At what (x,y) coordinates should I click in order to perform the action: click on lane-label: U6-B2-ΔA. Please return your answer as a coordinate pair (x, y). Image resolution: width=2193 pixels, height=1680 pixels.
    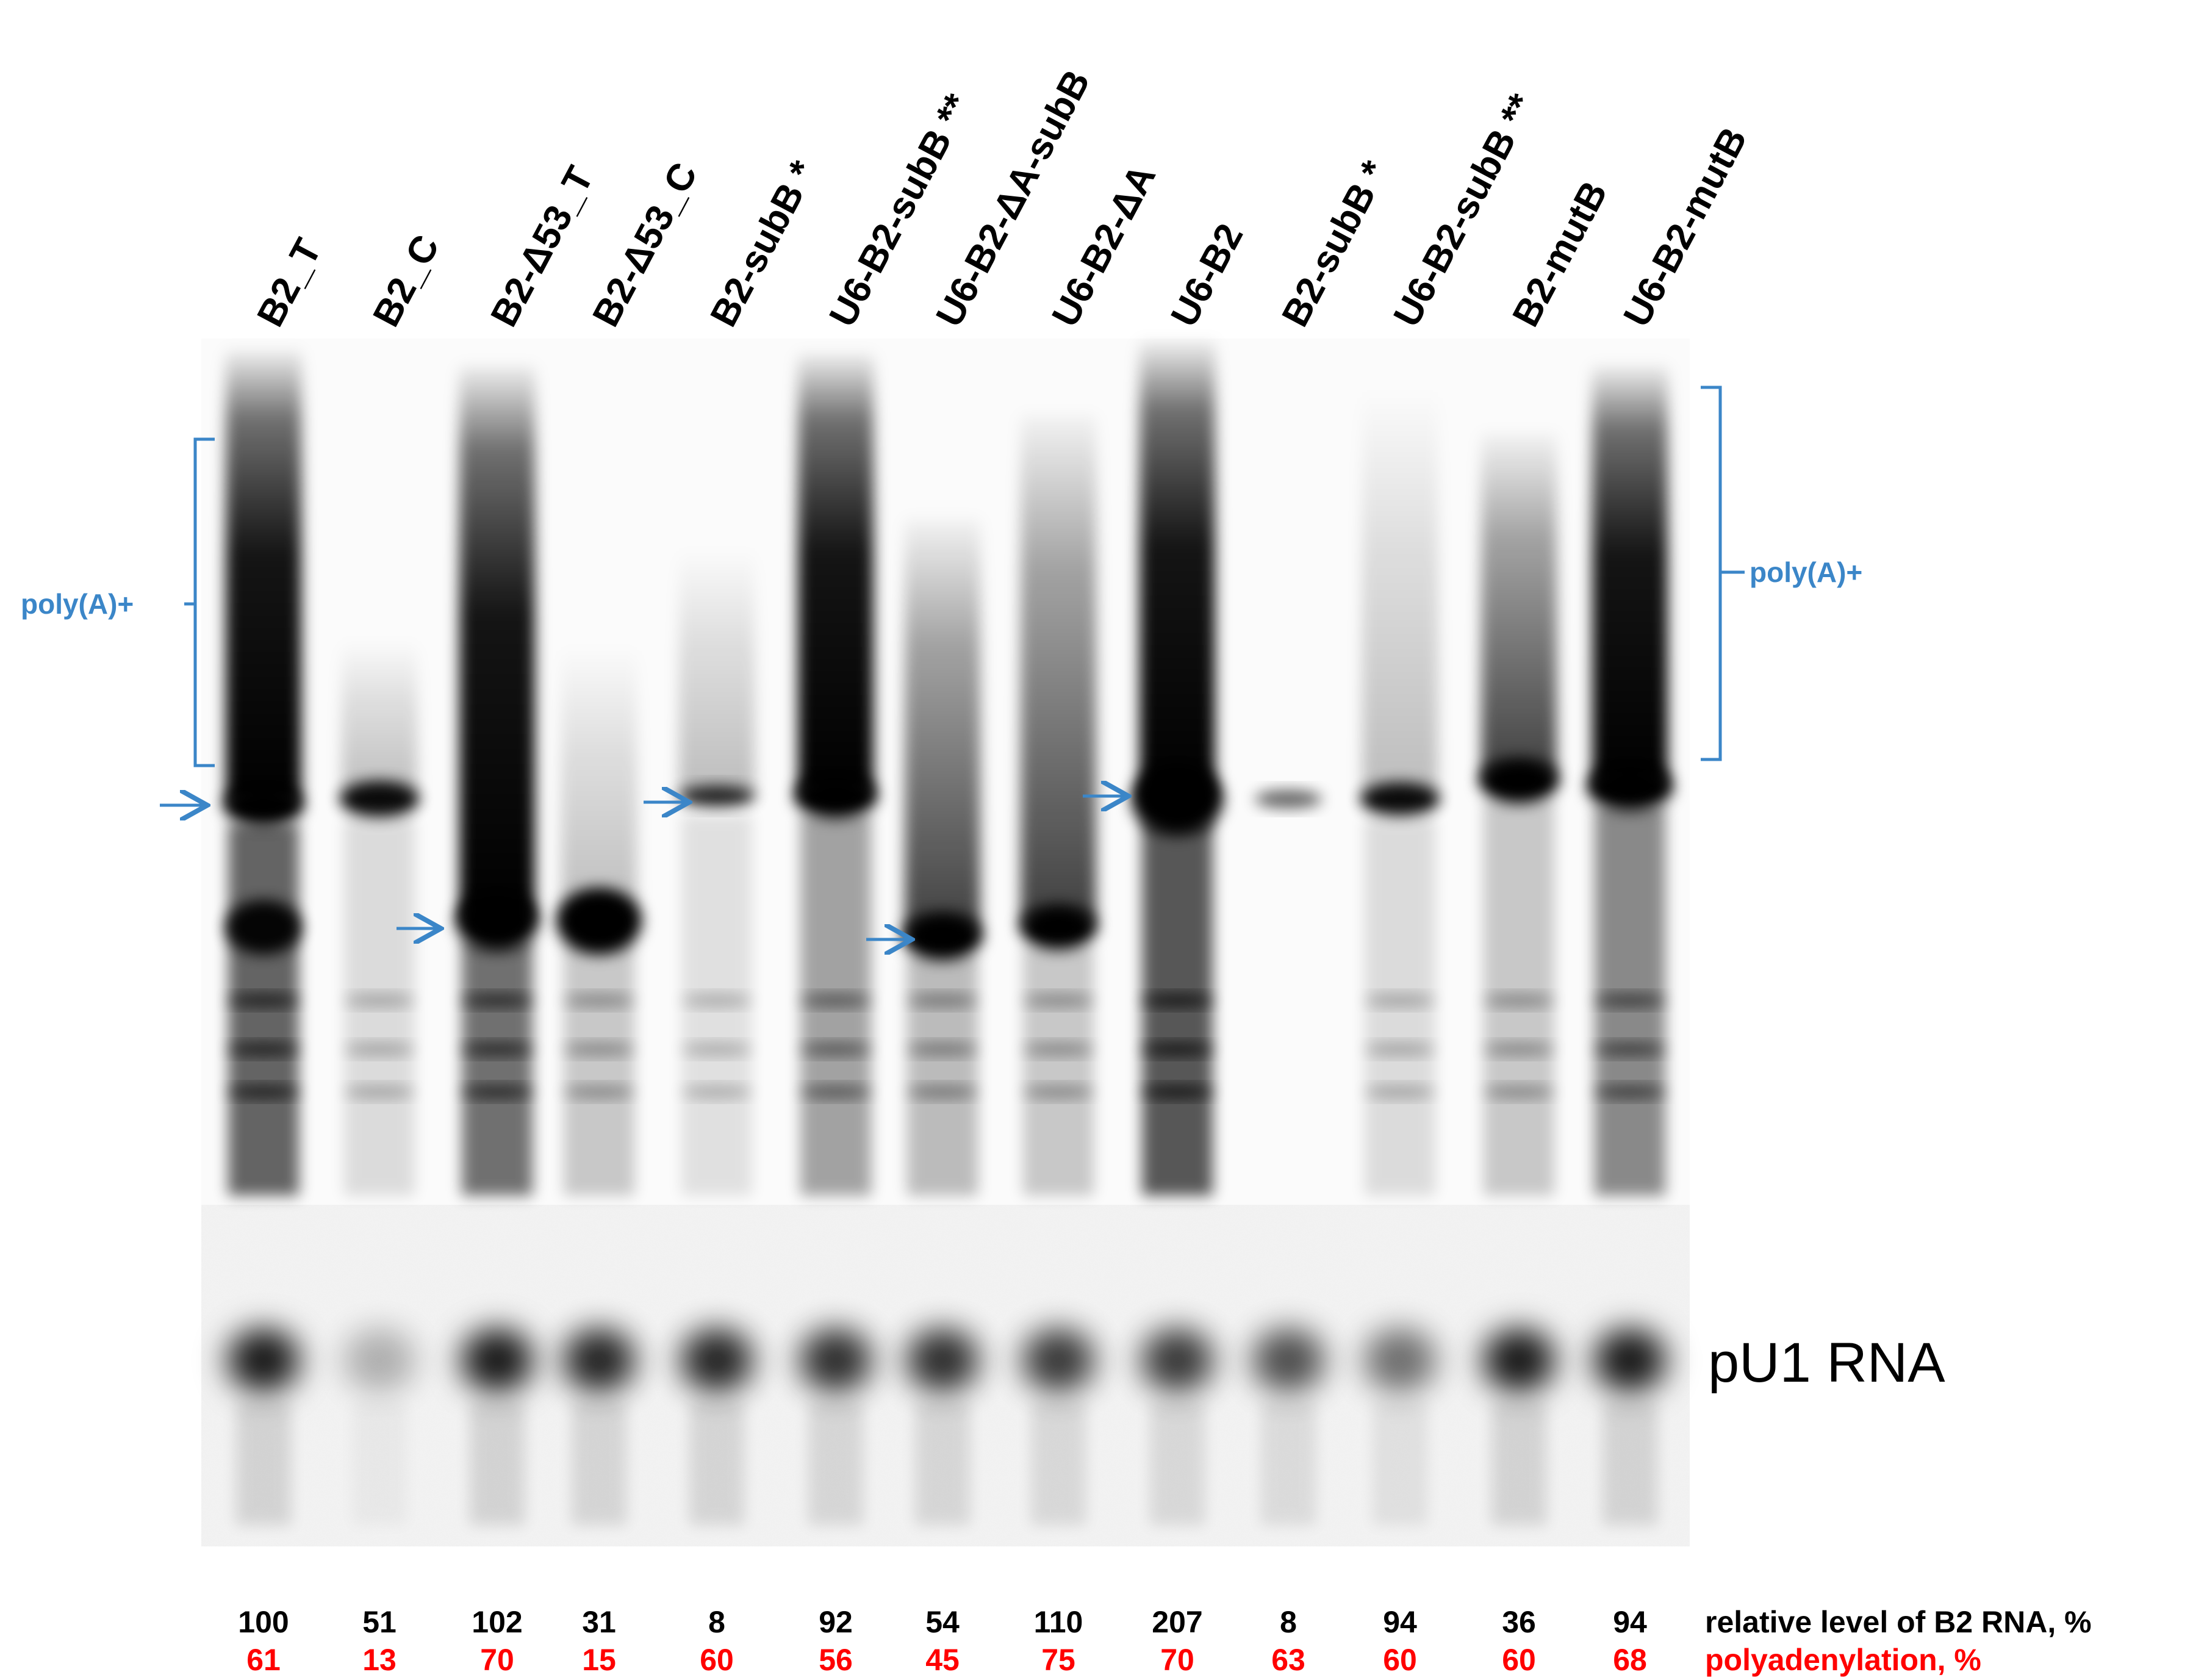
    Looking at the image, I should click on (1104, 246).